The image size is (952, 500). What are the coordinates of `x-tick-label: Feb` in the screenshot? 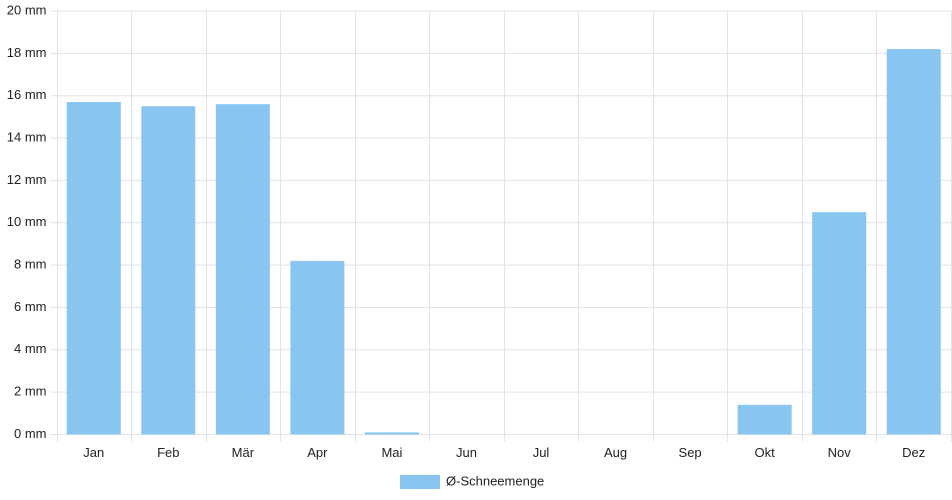 It's located at (168, 452).